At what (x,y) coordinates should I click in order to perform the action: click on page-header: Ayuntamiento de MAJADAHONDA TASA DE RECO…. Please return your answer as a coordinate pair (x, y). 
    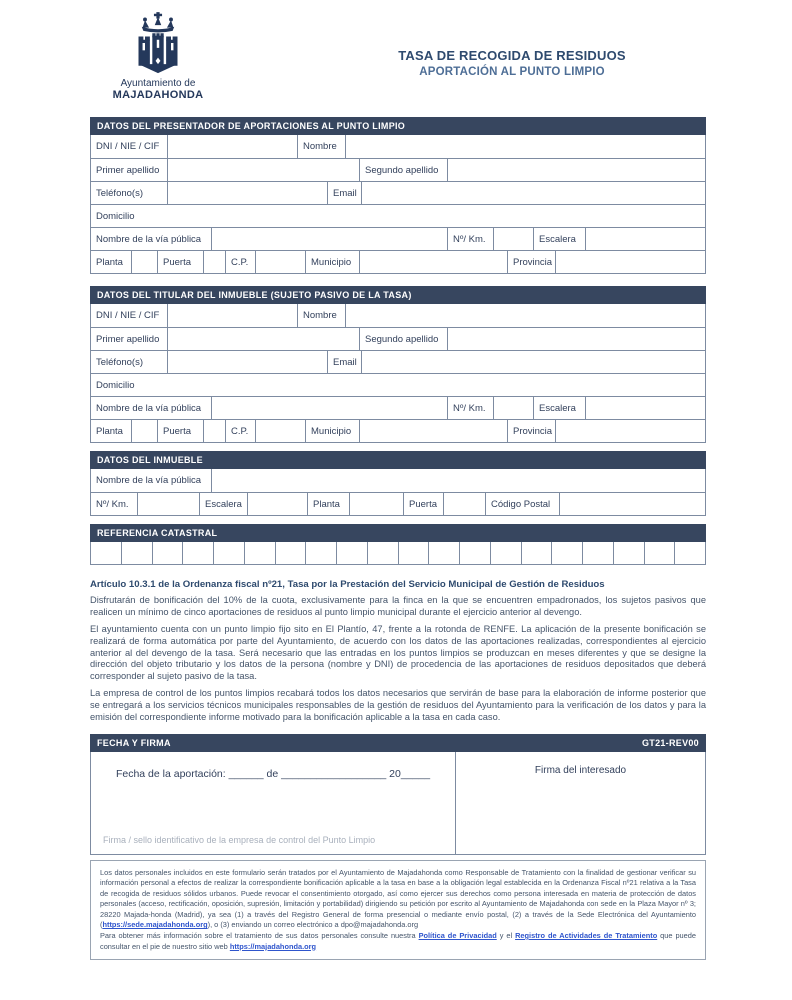
    Looking at the image, I should click on (398, 58).